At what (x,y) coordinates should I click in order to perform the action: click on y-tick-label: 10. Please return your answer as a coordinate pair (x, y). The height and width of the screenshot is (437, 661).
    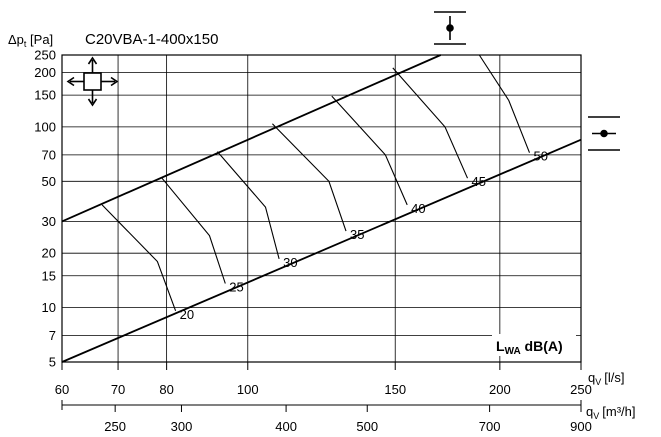
    Looking at the image, I should click on (49, 307).